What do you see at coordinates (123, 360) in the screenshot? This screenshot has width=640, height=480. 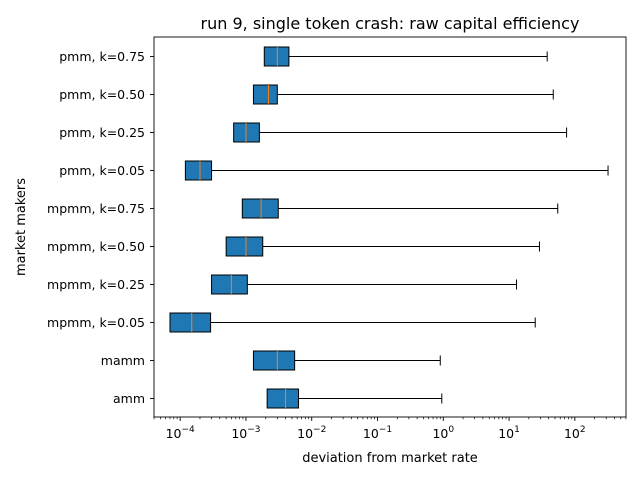 I see `y-tick-label: mamm` at bounding box center [123, 360].